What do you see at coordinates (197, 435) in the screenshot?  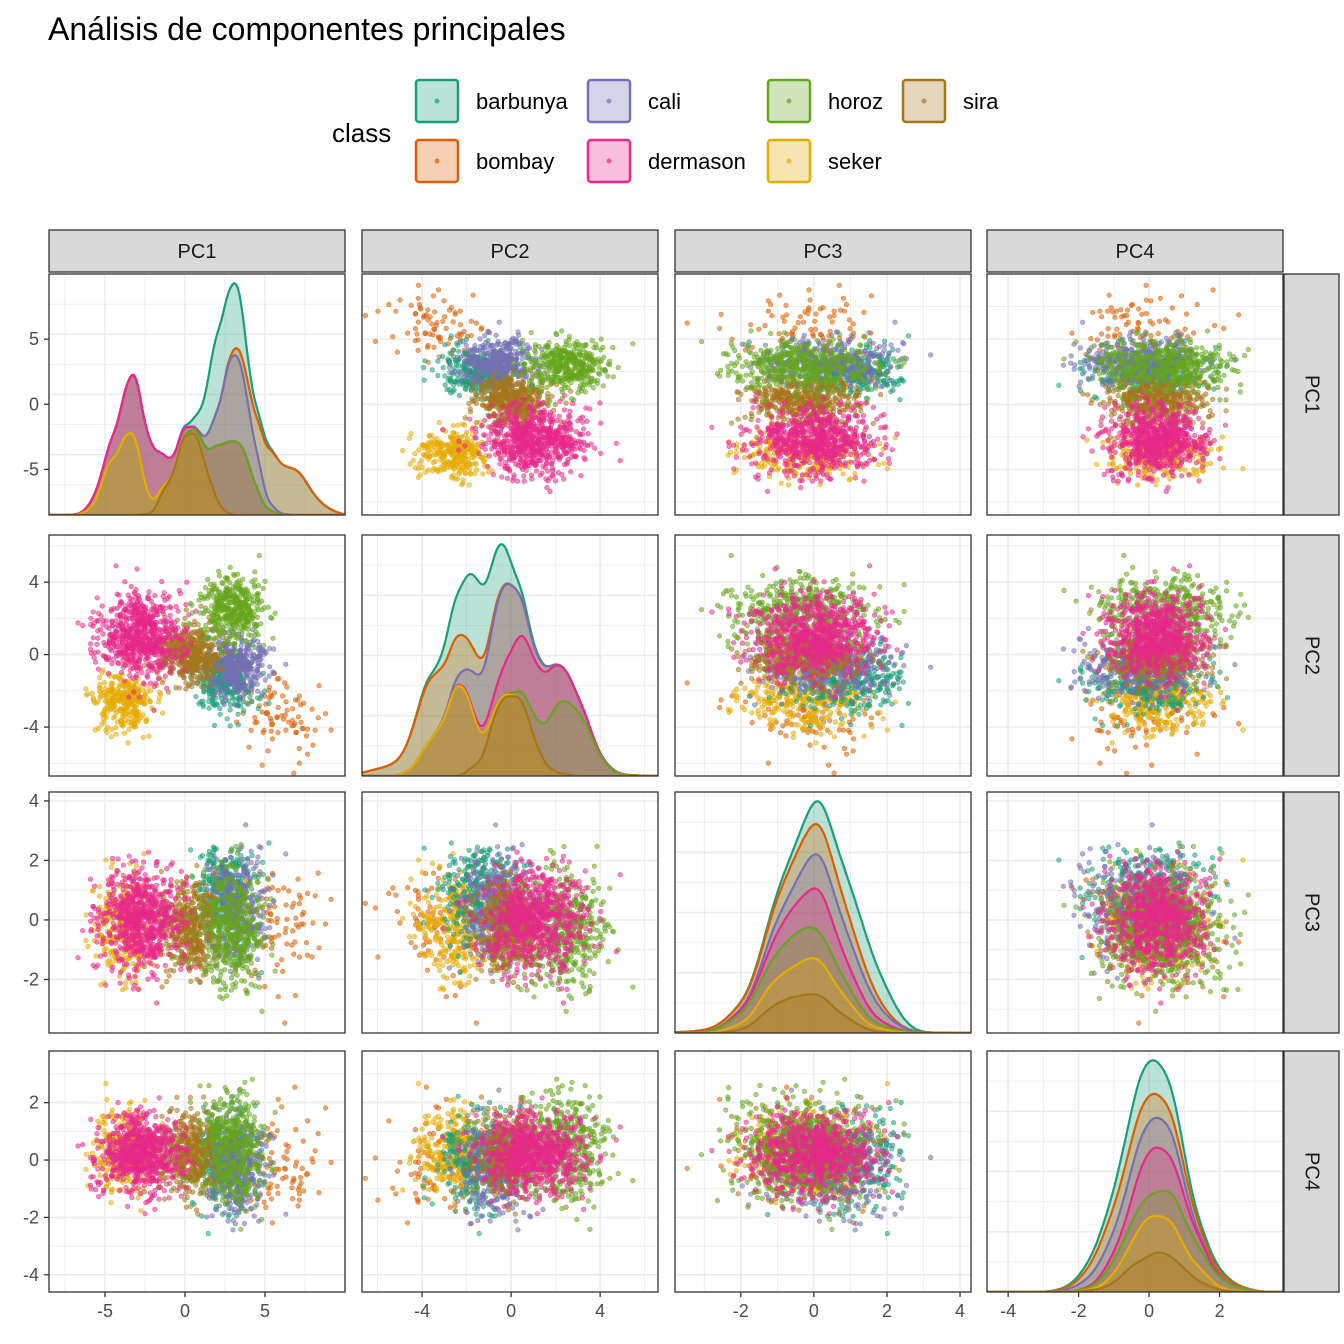 I see `density-area-cali` at bounding box center [197, 435].